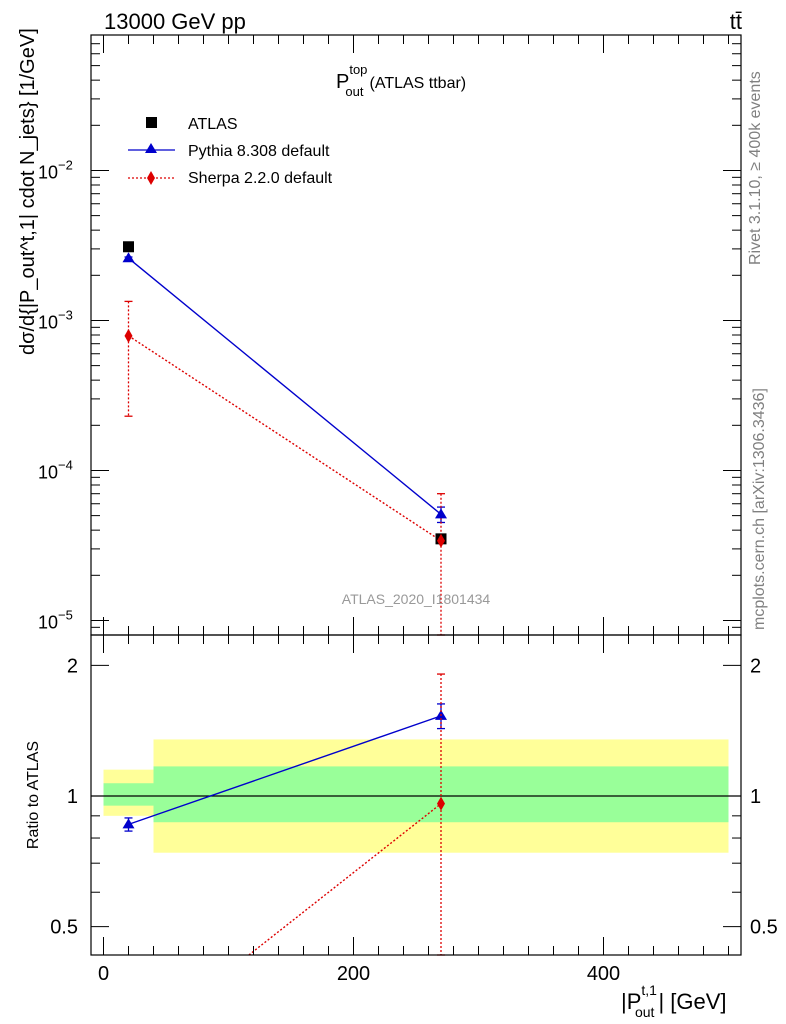 This screenshot has width=786, height=1024. Describe the element at coordinates (755, 666) in the screenshot. I see `ratio-y-tick-label-right: 2` at that location.